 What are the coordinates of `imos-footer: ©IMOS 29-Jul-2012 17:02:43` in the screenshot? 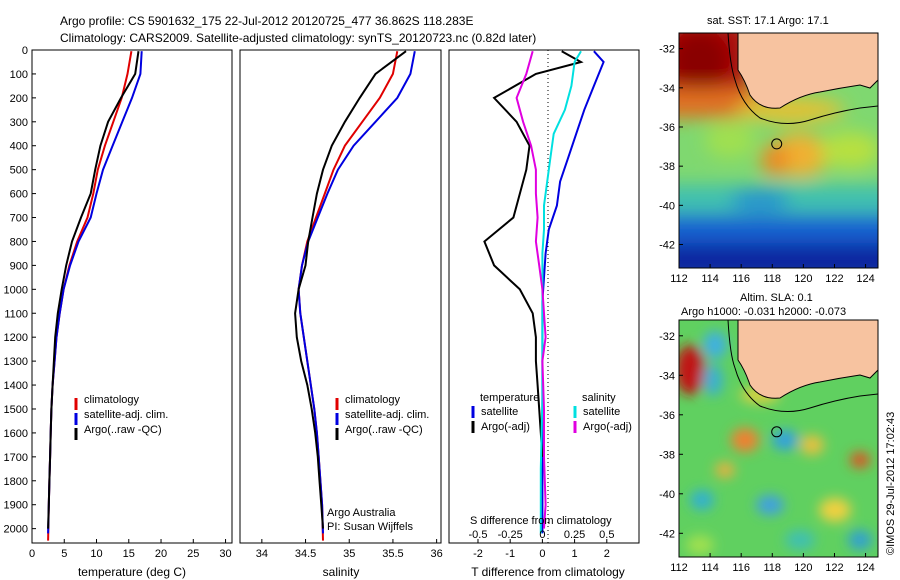 It's located at (891, 483).